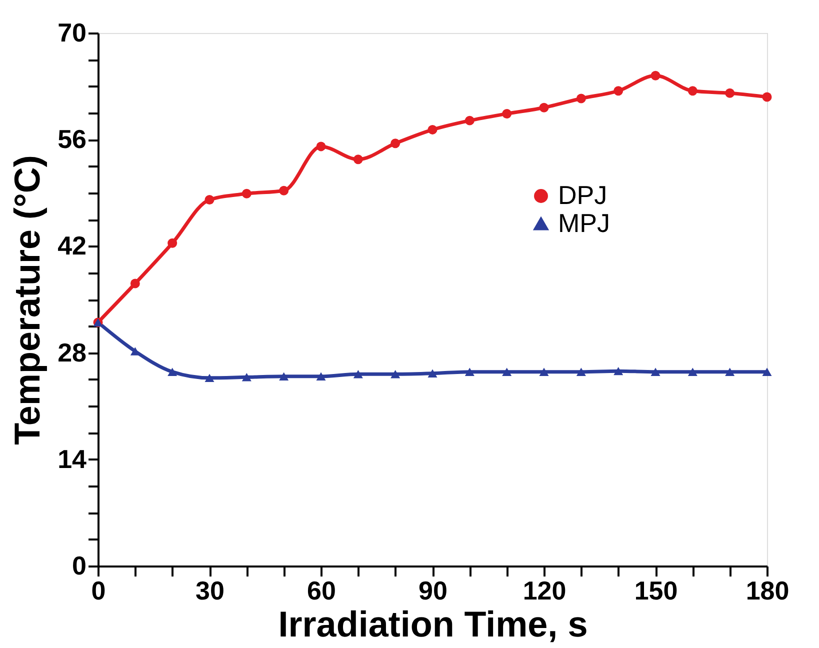  Describe the element at coordinates (768, 591) in the screenshot. I see `x-tick-label: 180` at that location.